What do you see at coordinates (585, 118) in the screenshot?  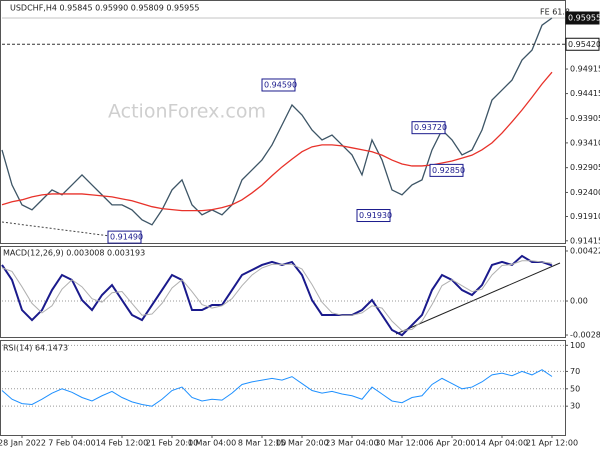 I see `y-tick-label: 0.93905` at bounding box center [585, 118].